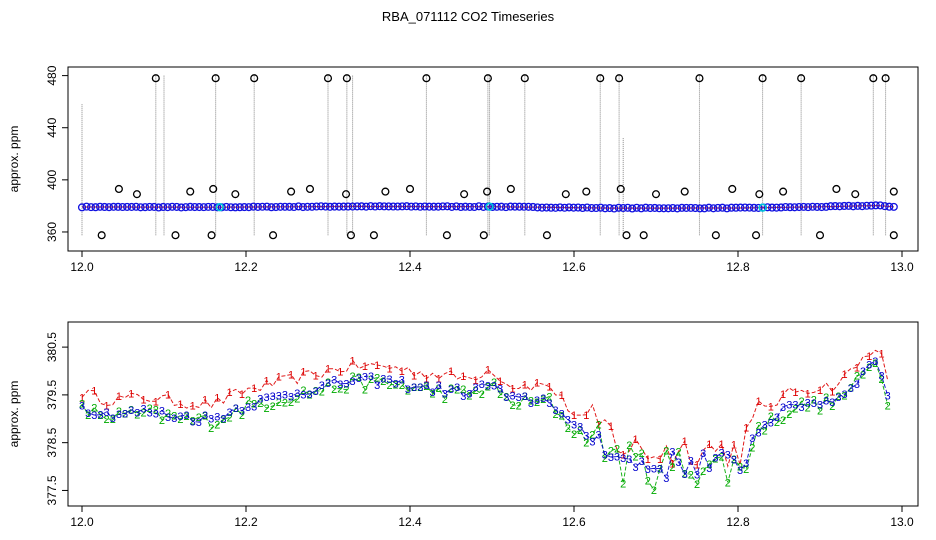 This screenshot has height=540, width=936. Describe the element at coordinates (762, 78) in the screenshot. I see `outlier-high-point` at that location.